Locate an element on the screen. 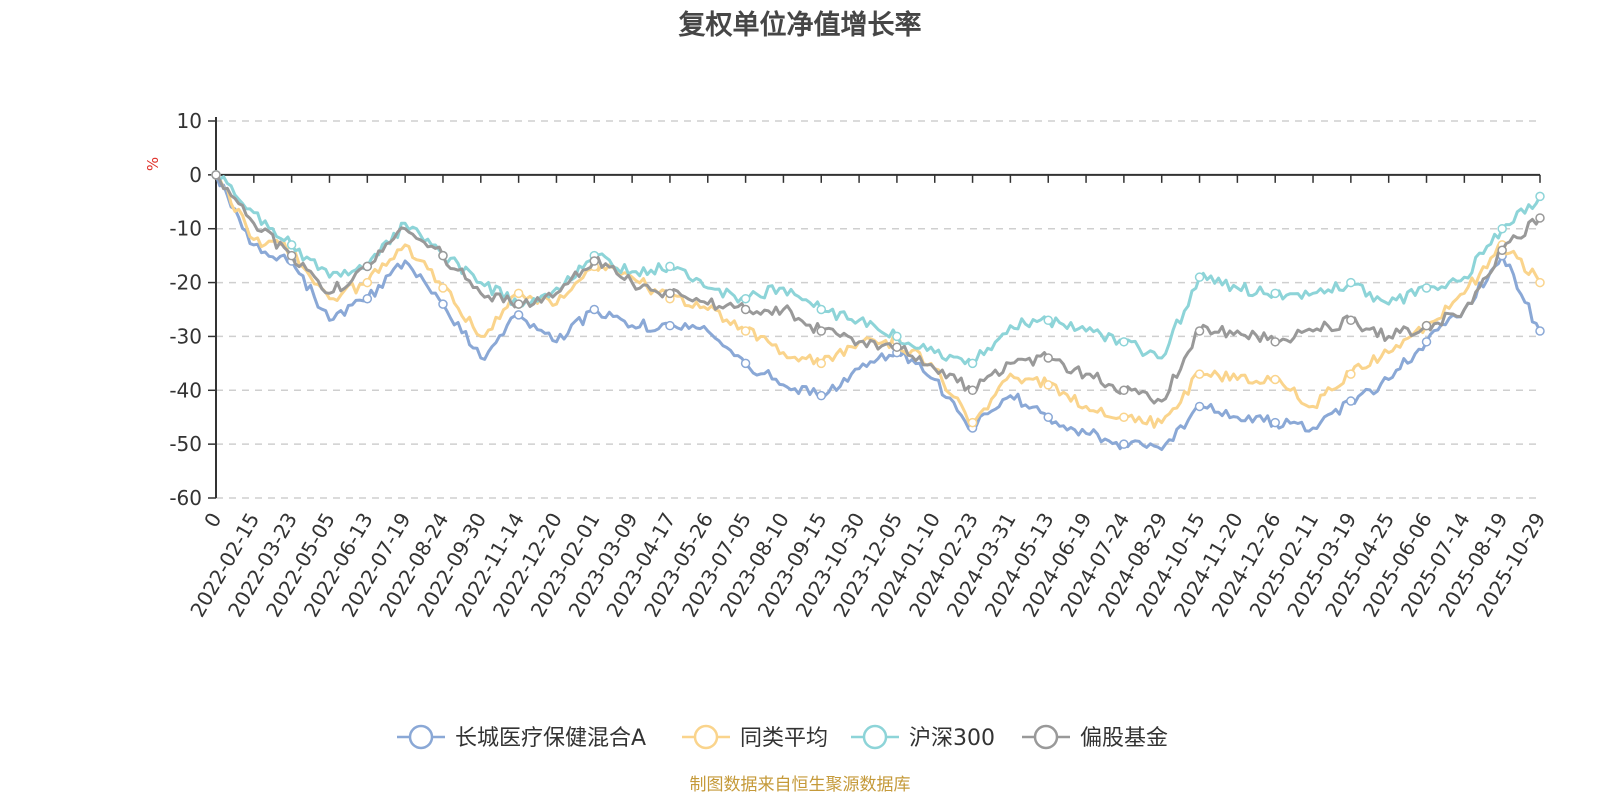  legend-item: 沪深300 is located at coordinates (923, 737).